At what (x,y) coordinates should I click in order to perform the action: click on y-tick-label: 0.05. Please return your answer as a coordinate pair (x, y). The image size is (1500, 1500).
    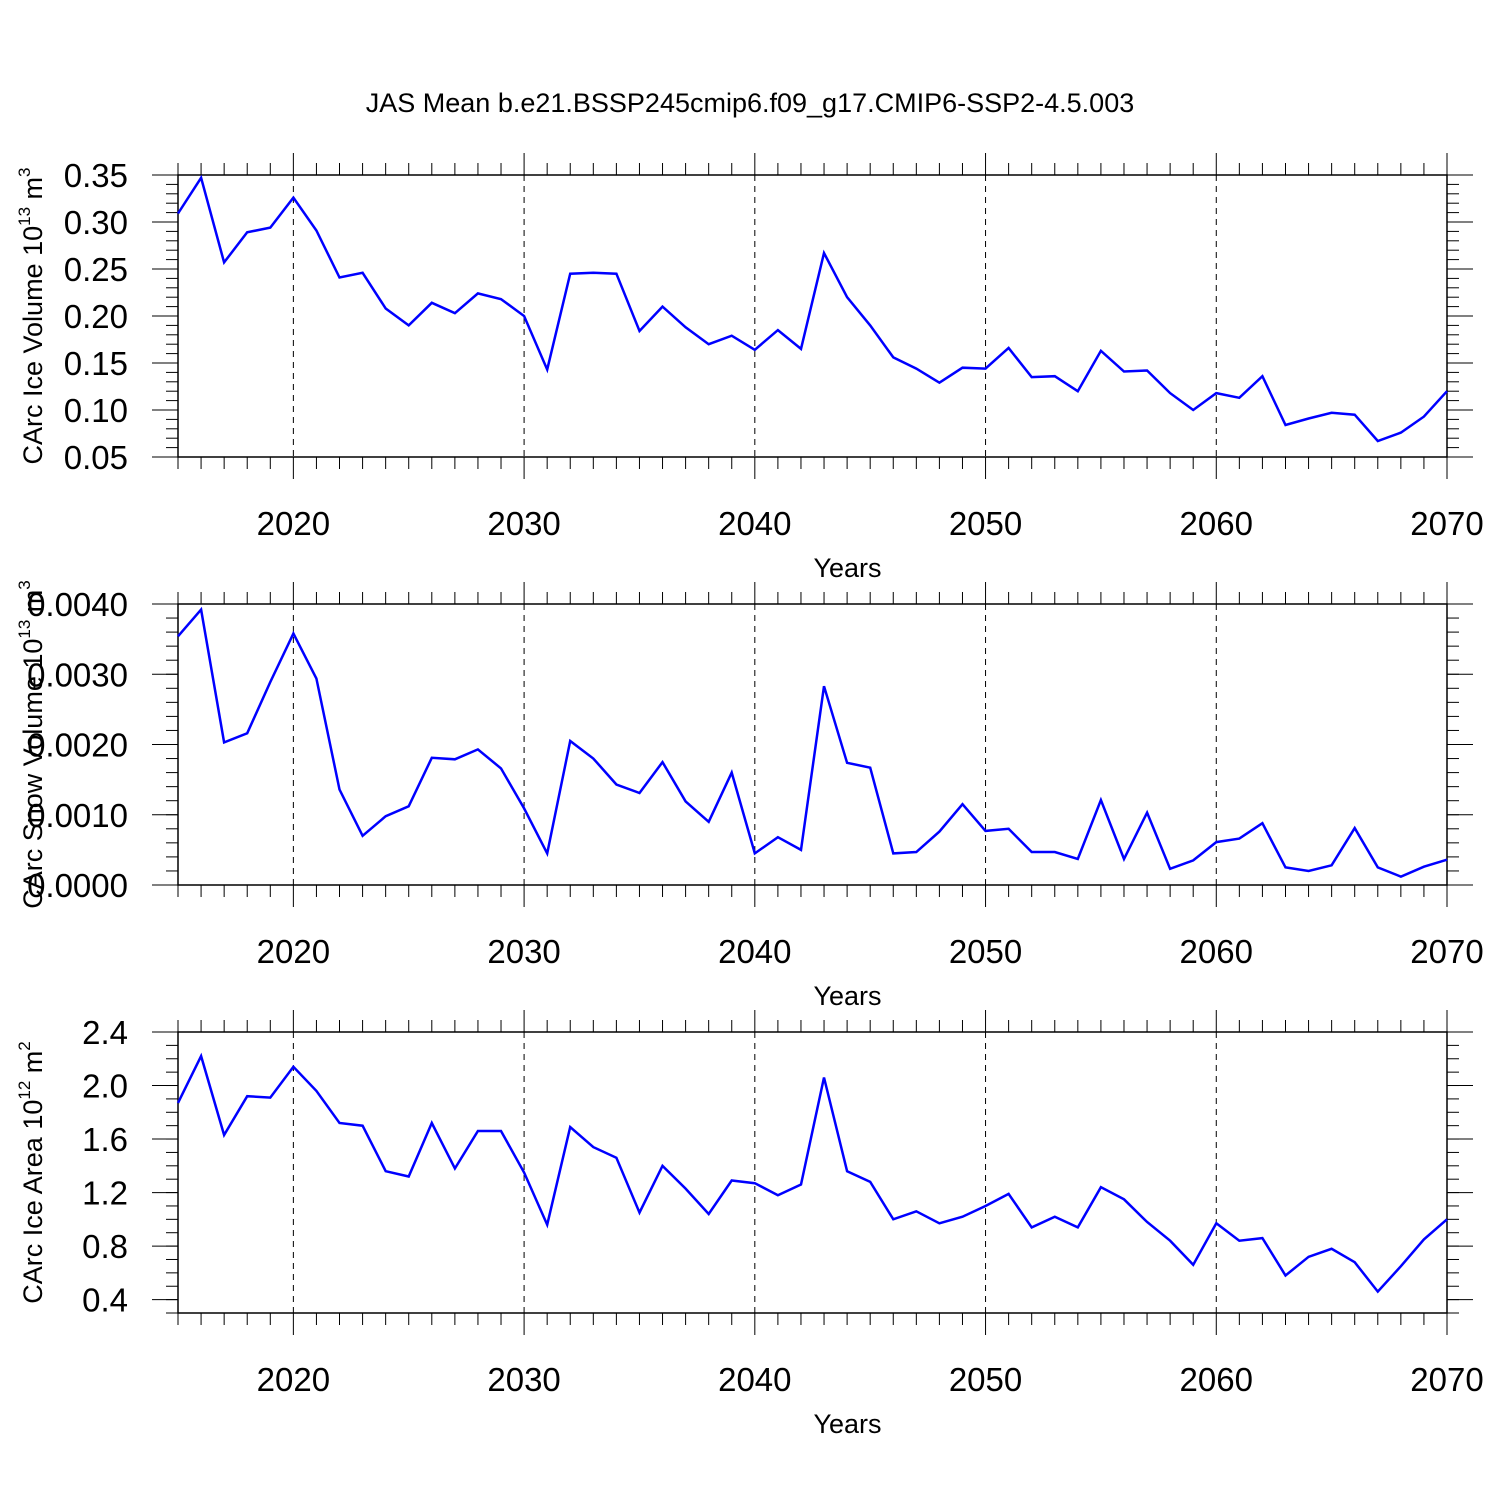
    Looking at the image, I should click on (96, 457).